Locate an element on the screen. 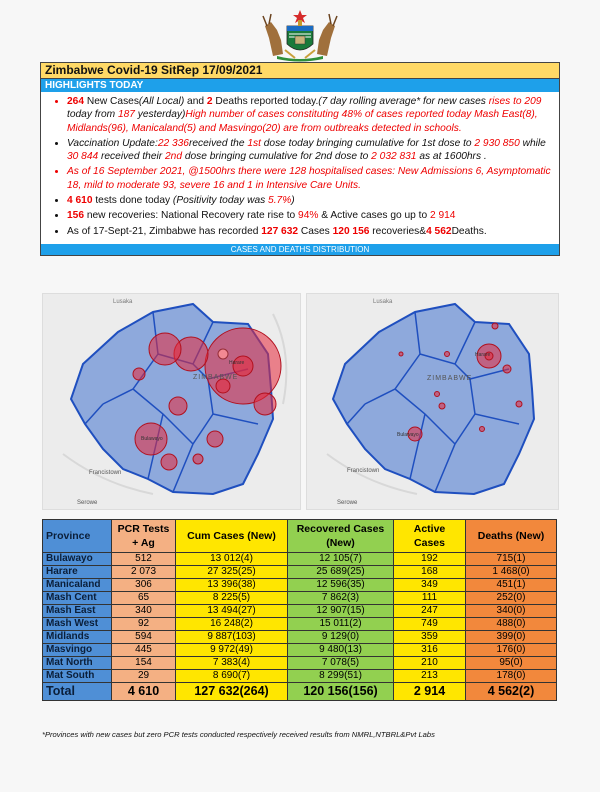 The width and height of the screenshot is (600, 792). header-province: Province is located at coordinates (77, 536).